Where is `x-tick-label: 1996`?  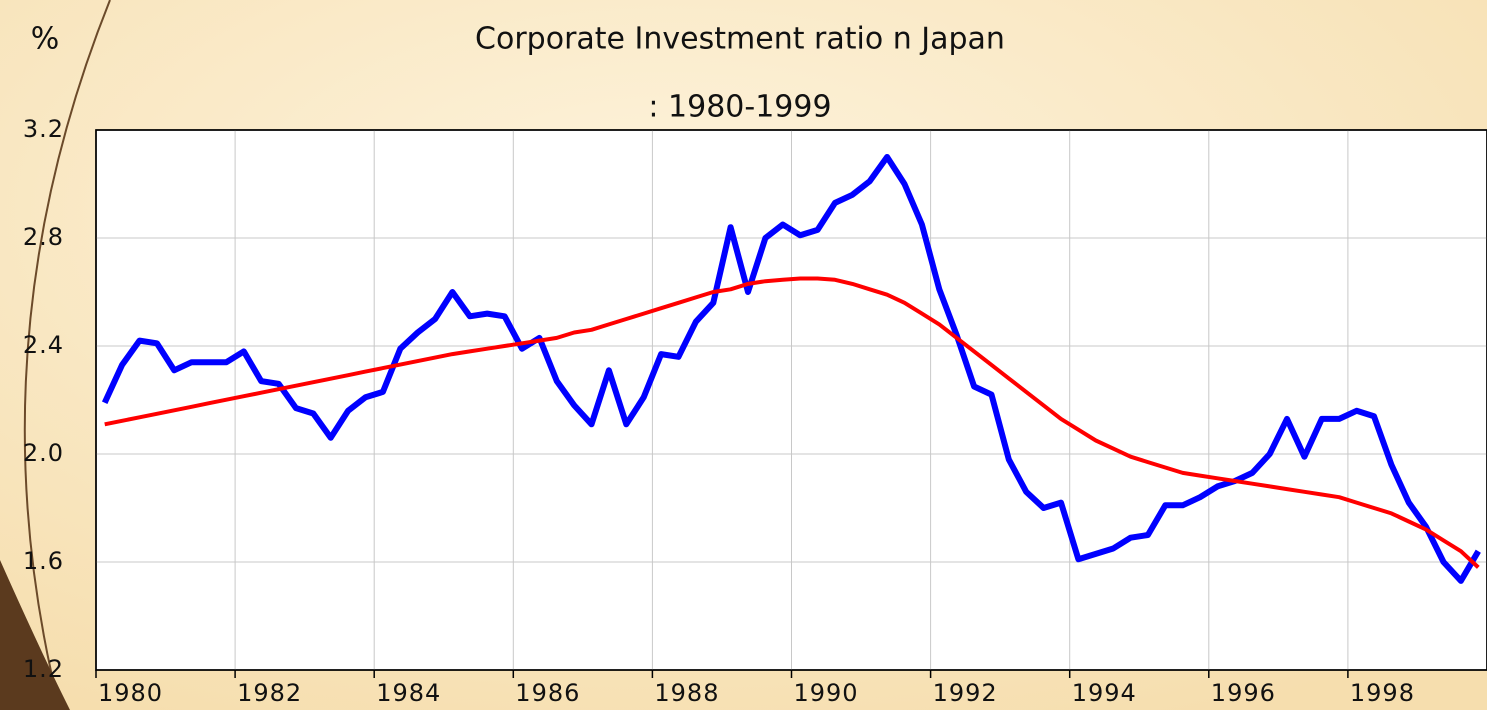
x-tick-label: 1996 is located at coordinates (1243, 693).